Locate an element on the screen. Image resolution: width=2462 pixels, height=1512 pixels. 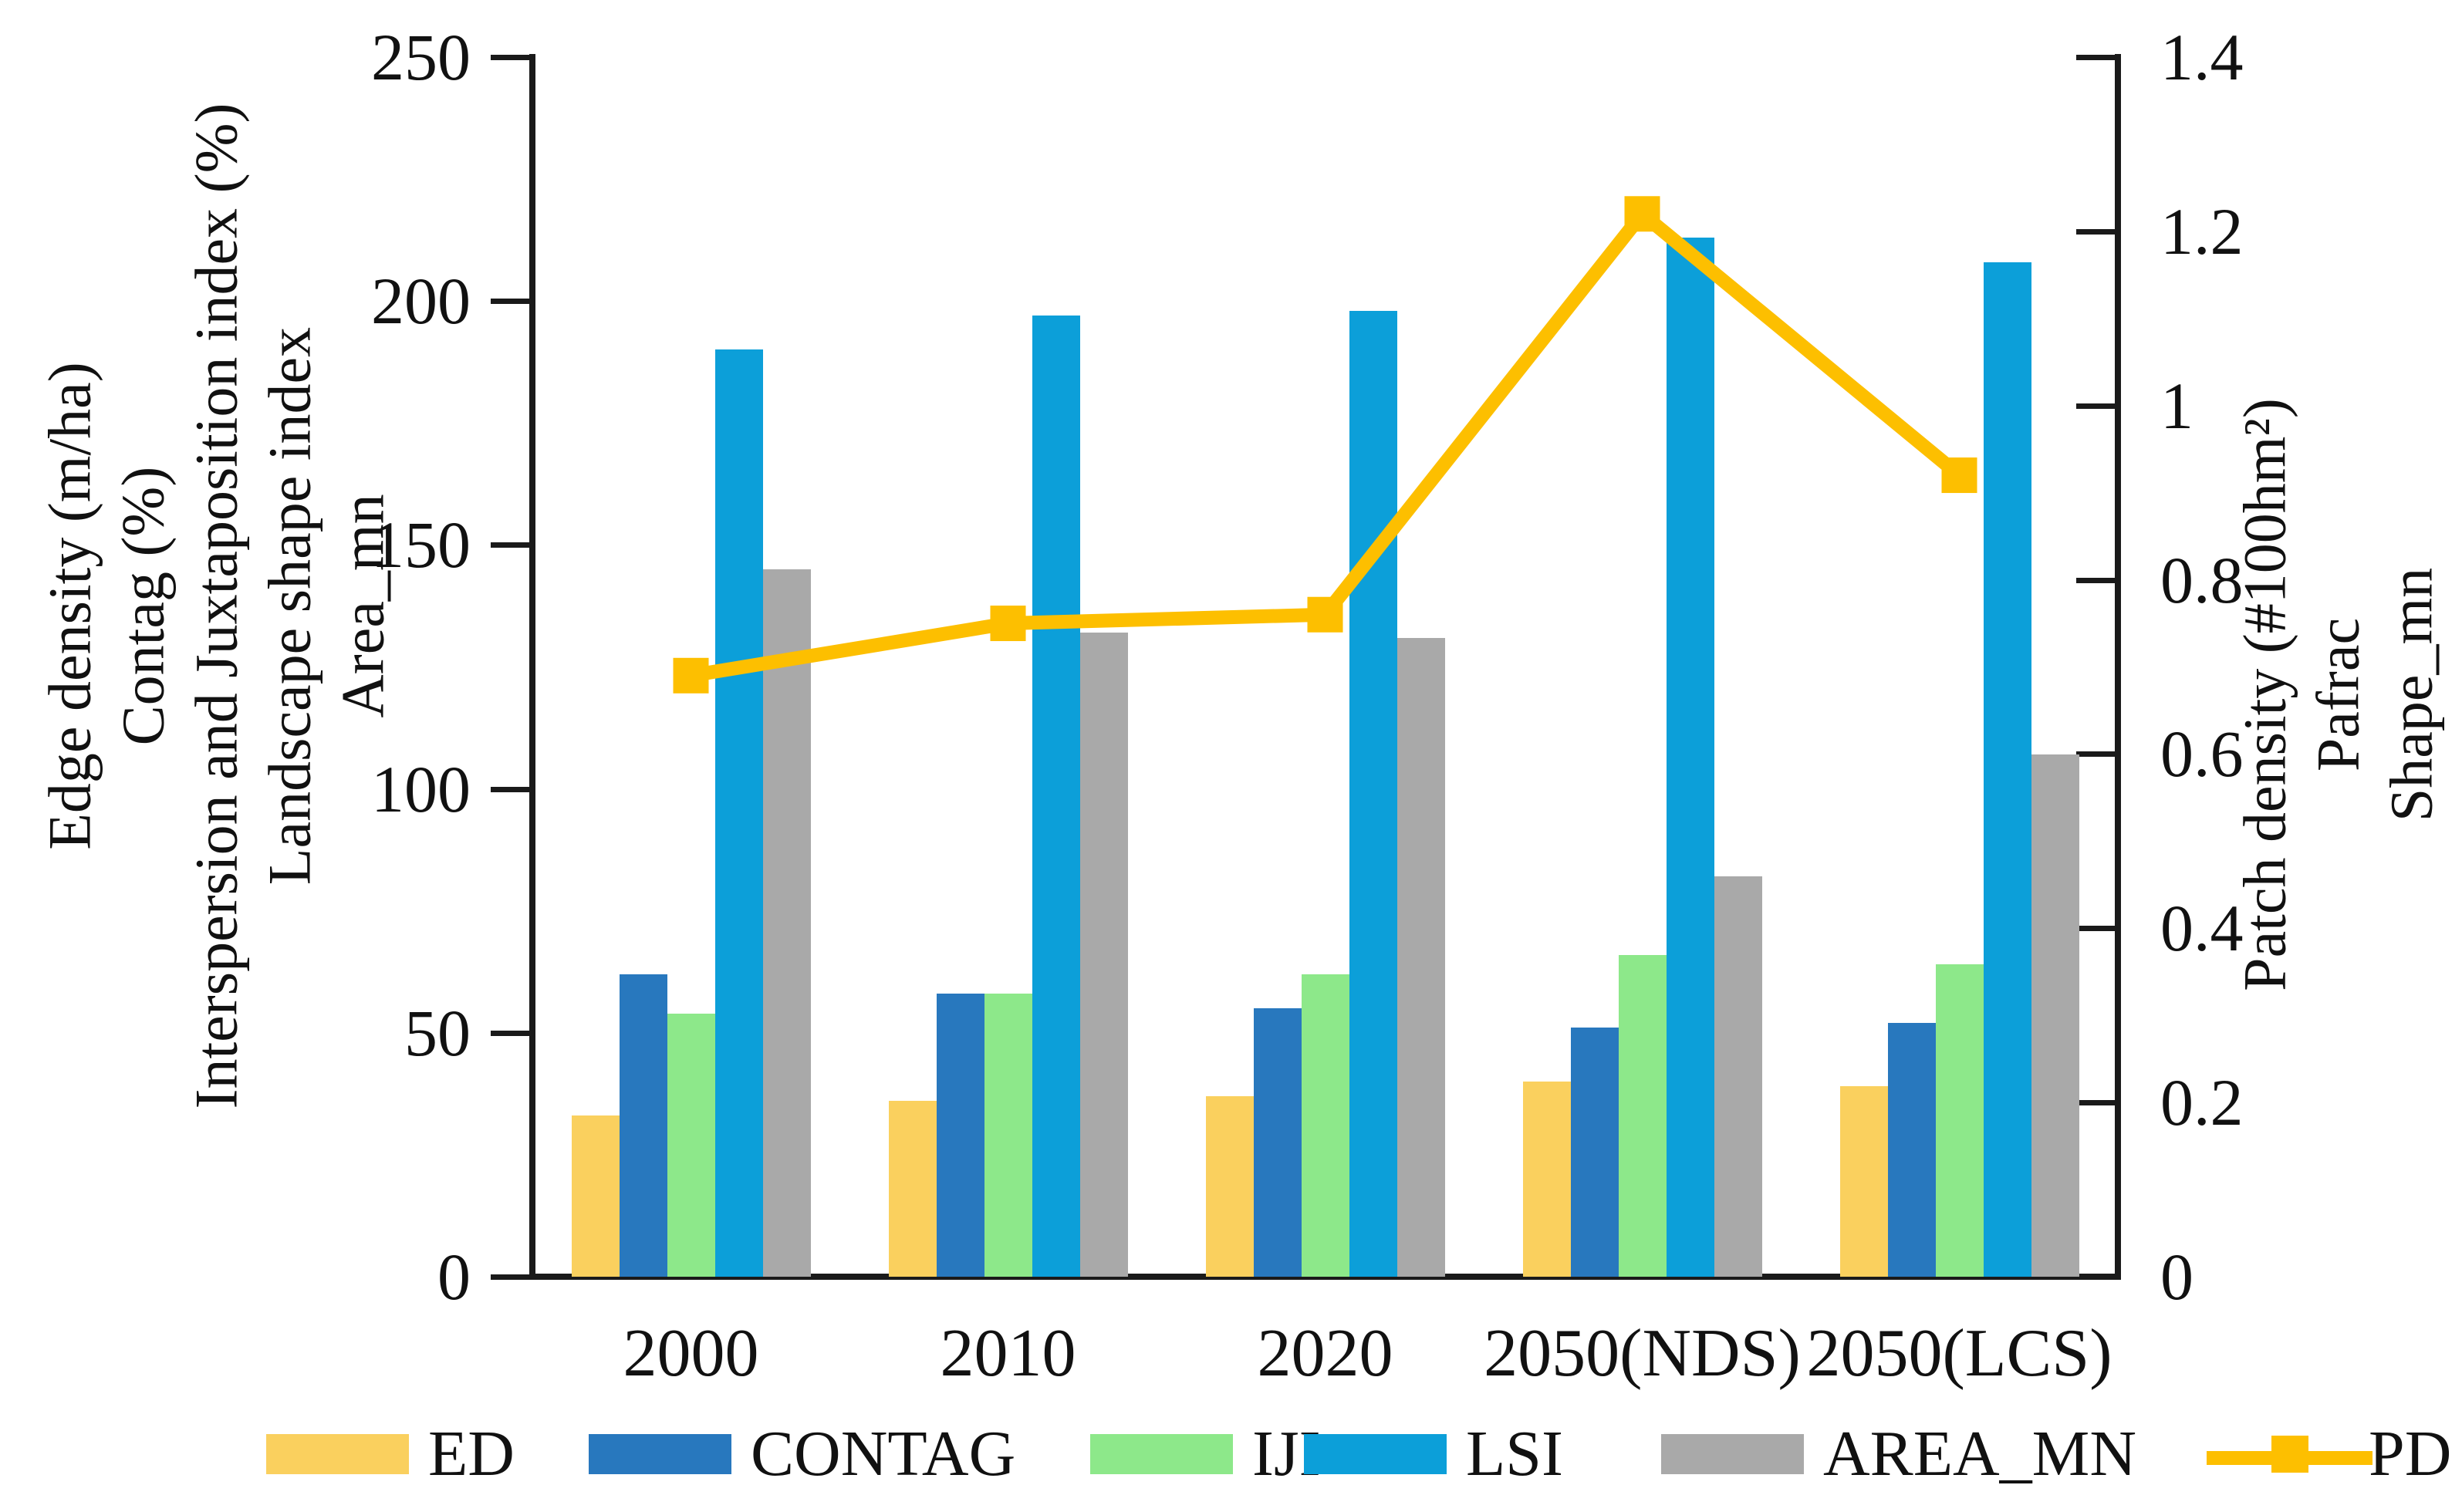
bar-ed-2010 is located at coordinates (912, 1189).